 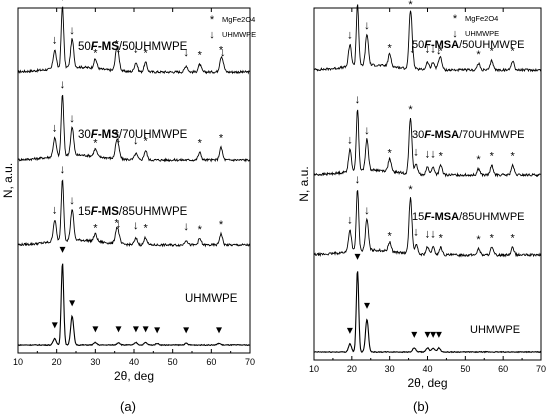 I want to click on x-tick-label: 50, so click(x=173, y=362).